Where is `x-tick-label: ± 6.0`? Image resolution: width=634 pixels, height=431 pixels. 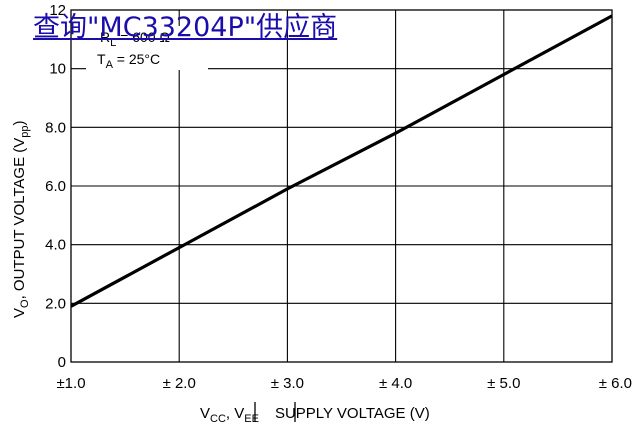 x-tick-label: ± 6.0 is located at coordinates (615, 383).